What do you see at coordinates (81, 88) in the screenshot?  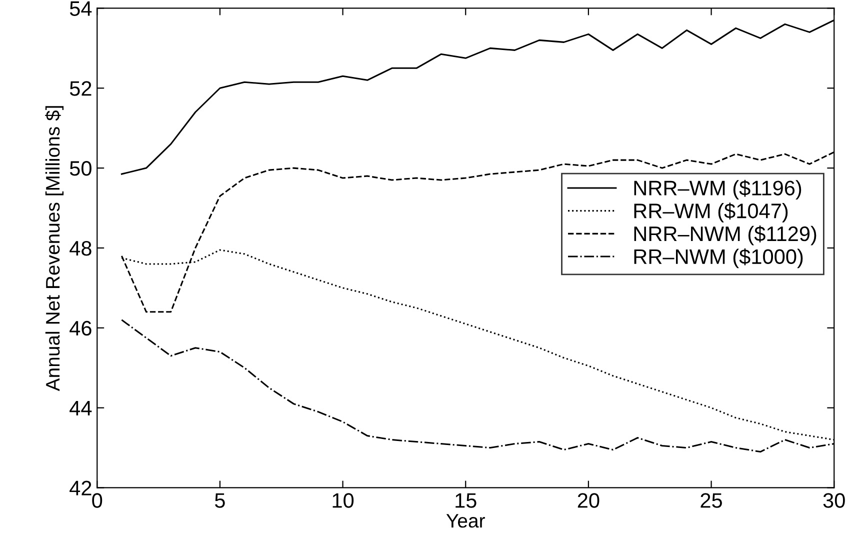 I see `y-tick-label: 52` at bounding box center [81, 88].